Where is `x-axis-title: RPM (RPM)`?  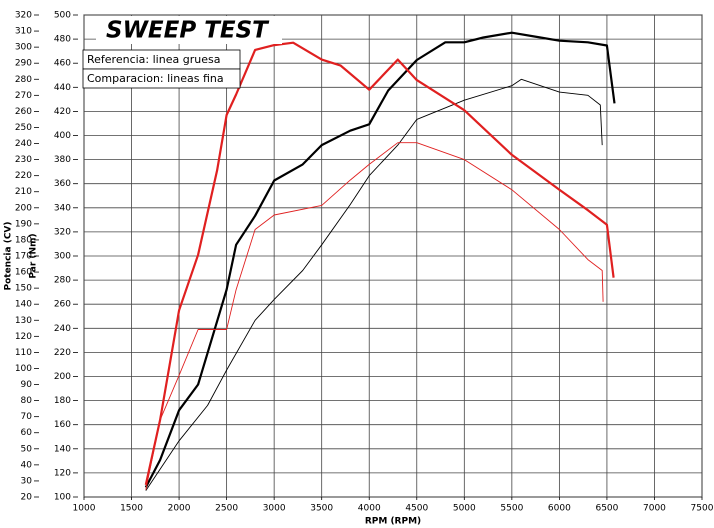 x-axis-title: RPM (RPM) is located at coordinates (393, 522).